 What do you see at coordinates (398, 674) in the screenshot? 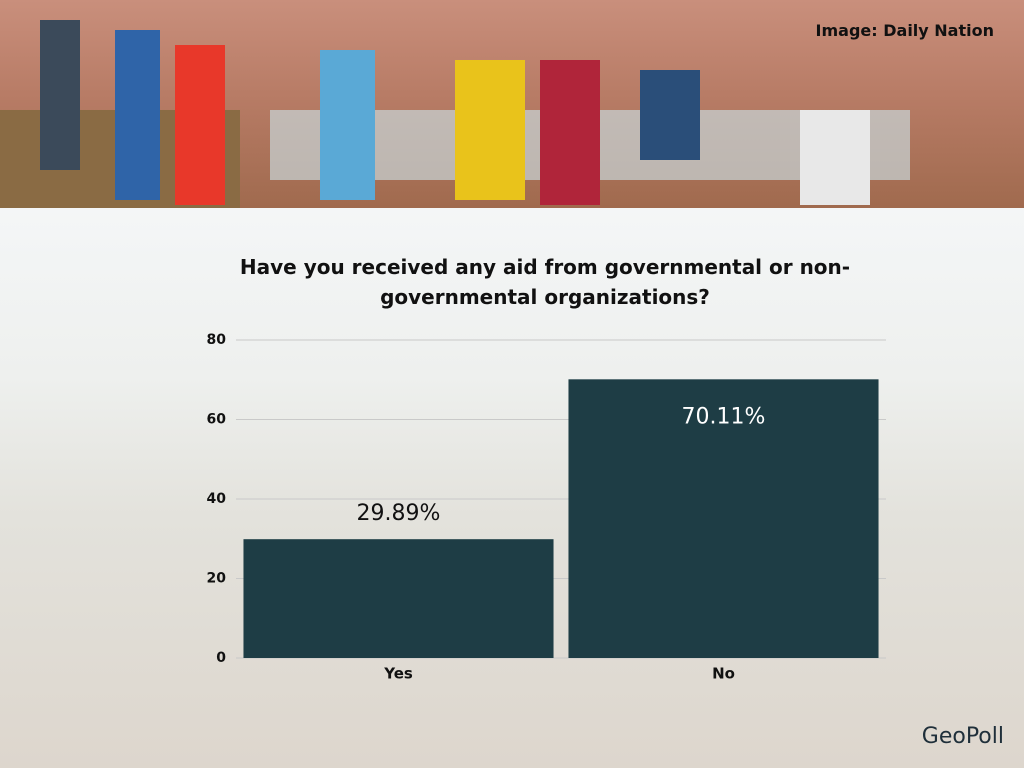
I see `x-tick-label: Yes` at bounding box center [398, 674].